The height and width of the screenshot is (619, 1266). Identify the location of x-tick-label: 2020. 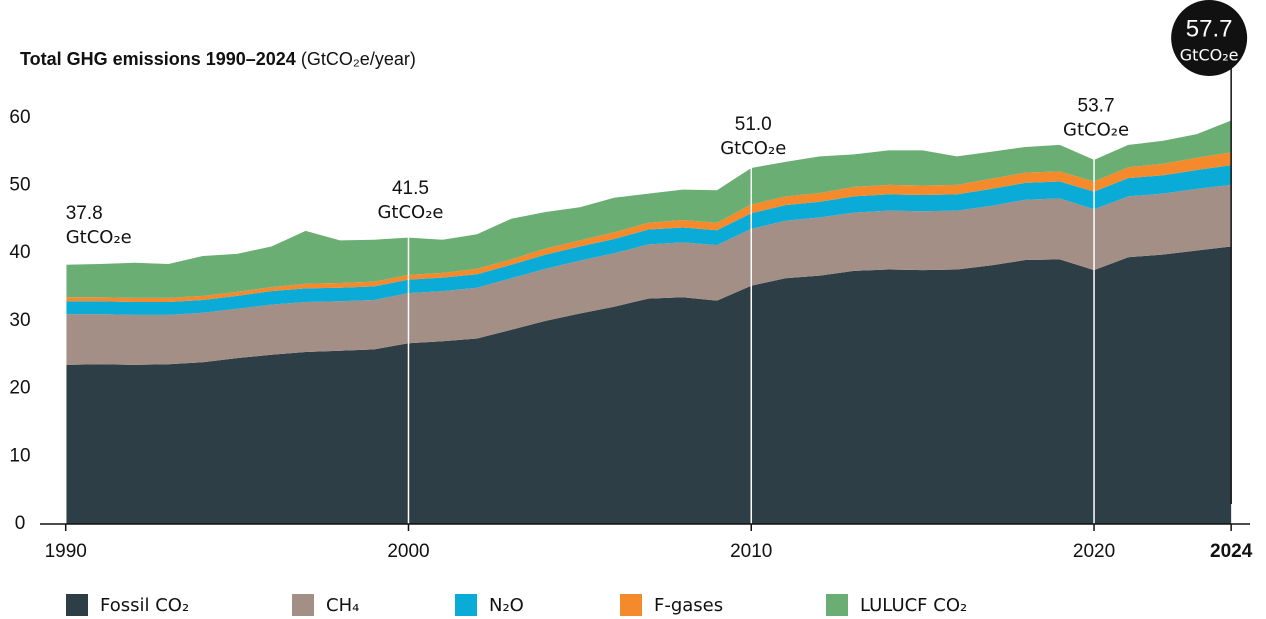
(1094, 551).